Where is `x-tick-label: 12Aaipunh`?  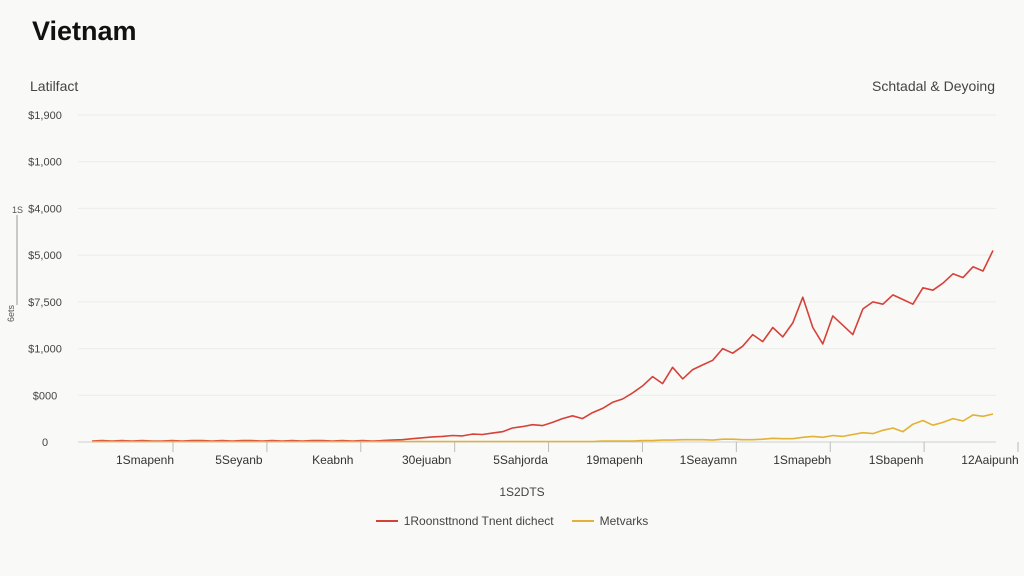
x-tick-label: 12Aaipunh is located at coordinates (989, 460).